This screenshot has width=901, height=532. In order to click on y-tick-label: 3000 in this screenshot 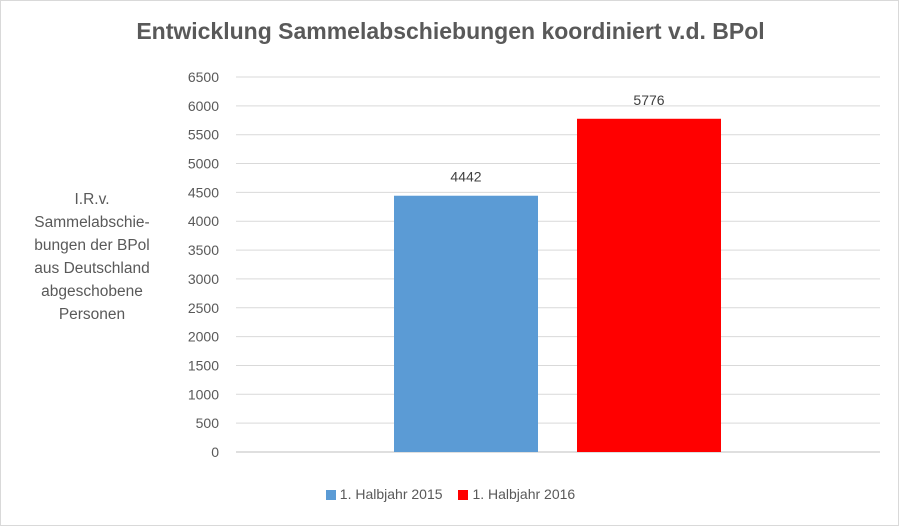, I will do `click(203, 279)`.